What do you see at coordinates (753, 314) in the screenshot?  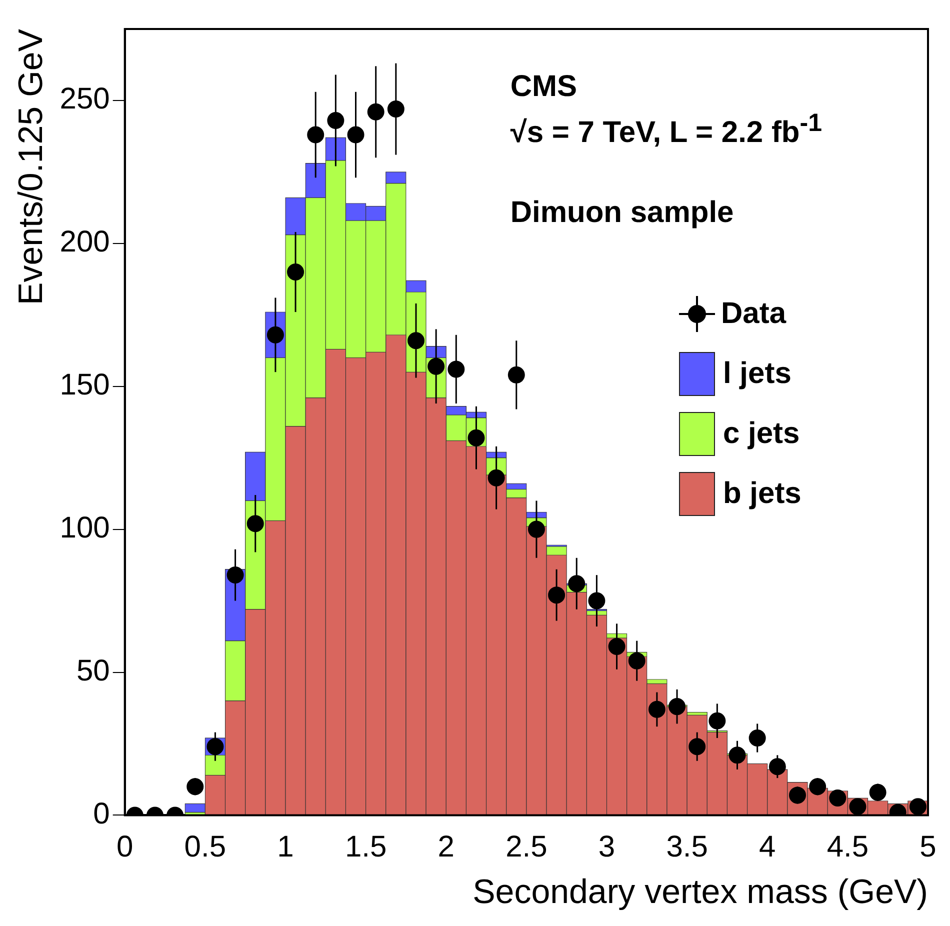 I see `legend-label: Data` at bounding box center [753, 314].